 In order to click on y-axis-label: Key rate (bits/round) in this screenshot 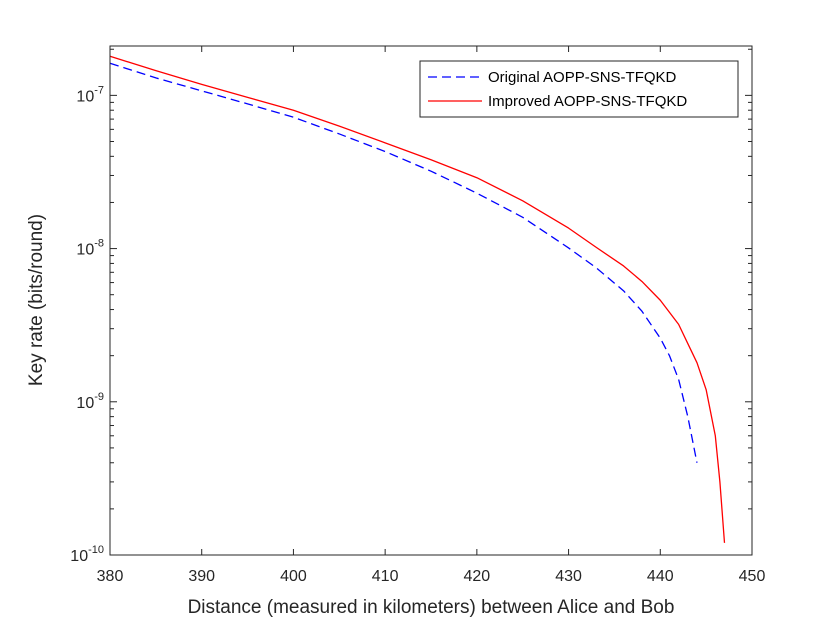, I will do `click(36, 300)`.